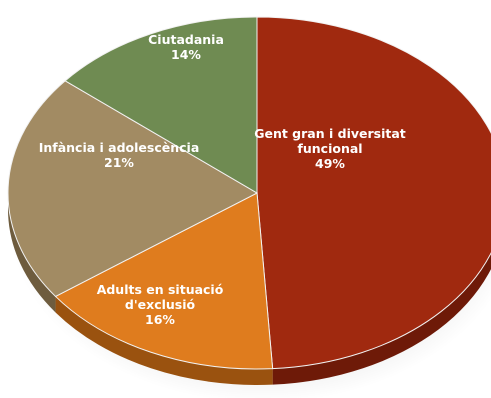  I want to click on slice-label-3: Ciutadania 14%, so click(186, 47).